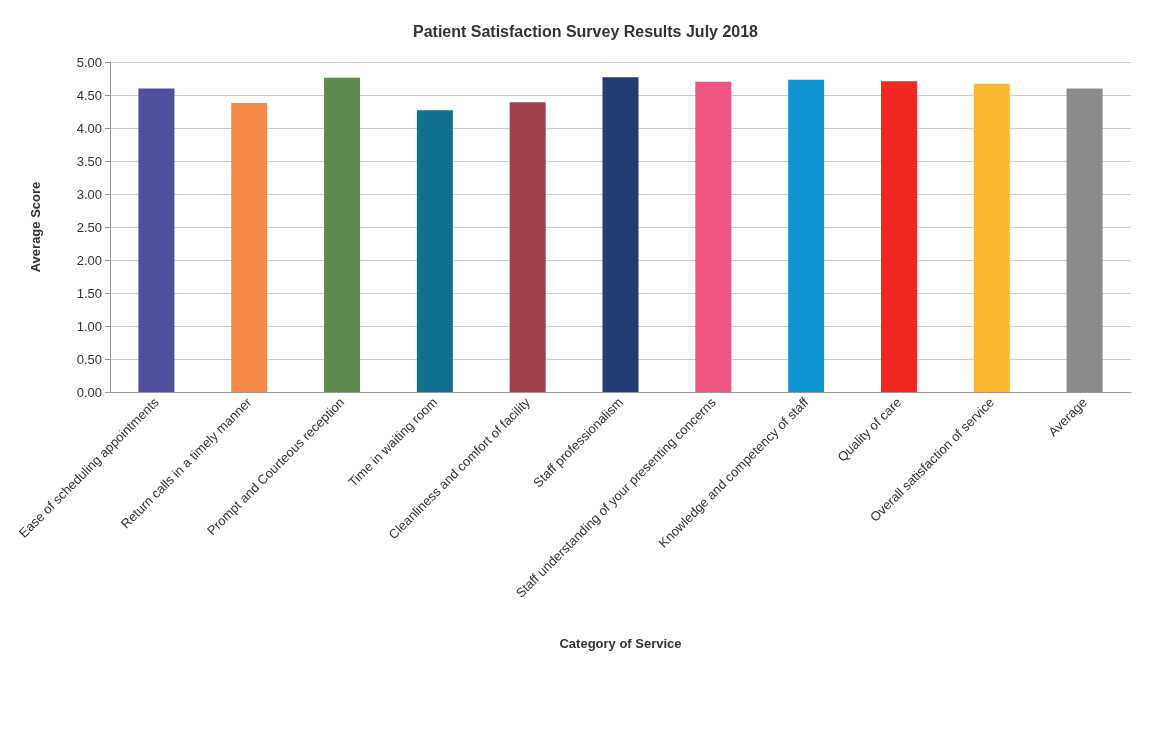 The height and width of the screenshot is (755, 1171). I want to click on chart-title: Patient Satisfaction Survey Results July 2018, so click(585, 31).